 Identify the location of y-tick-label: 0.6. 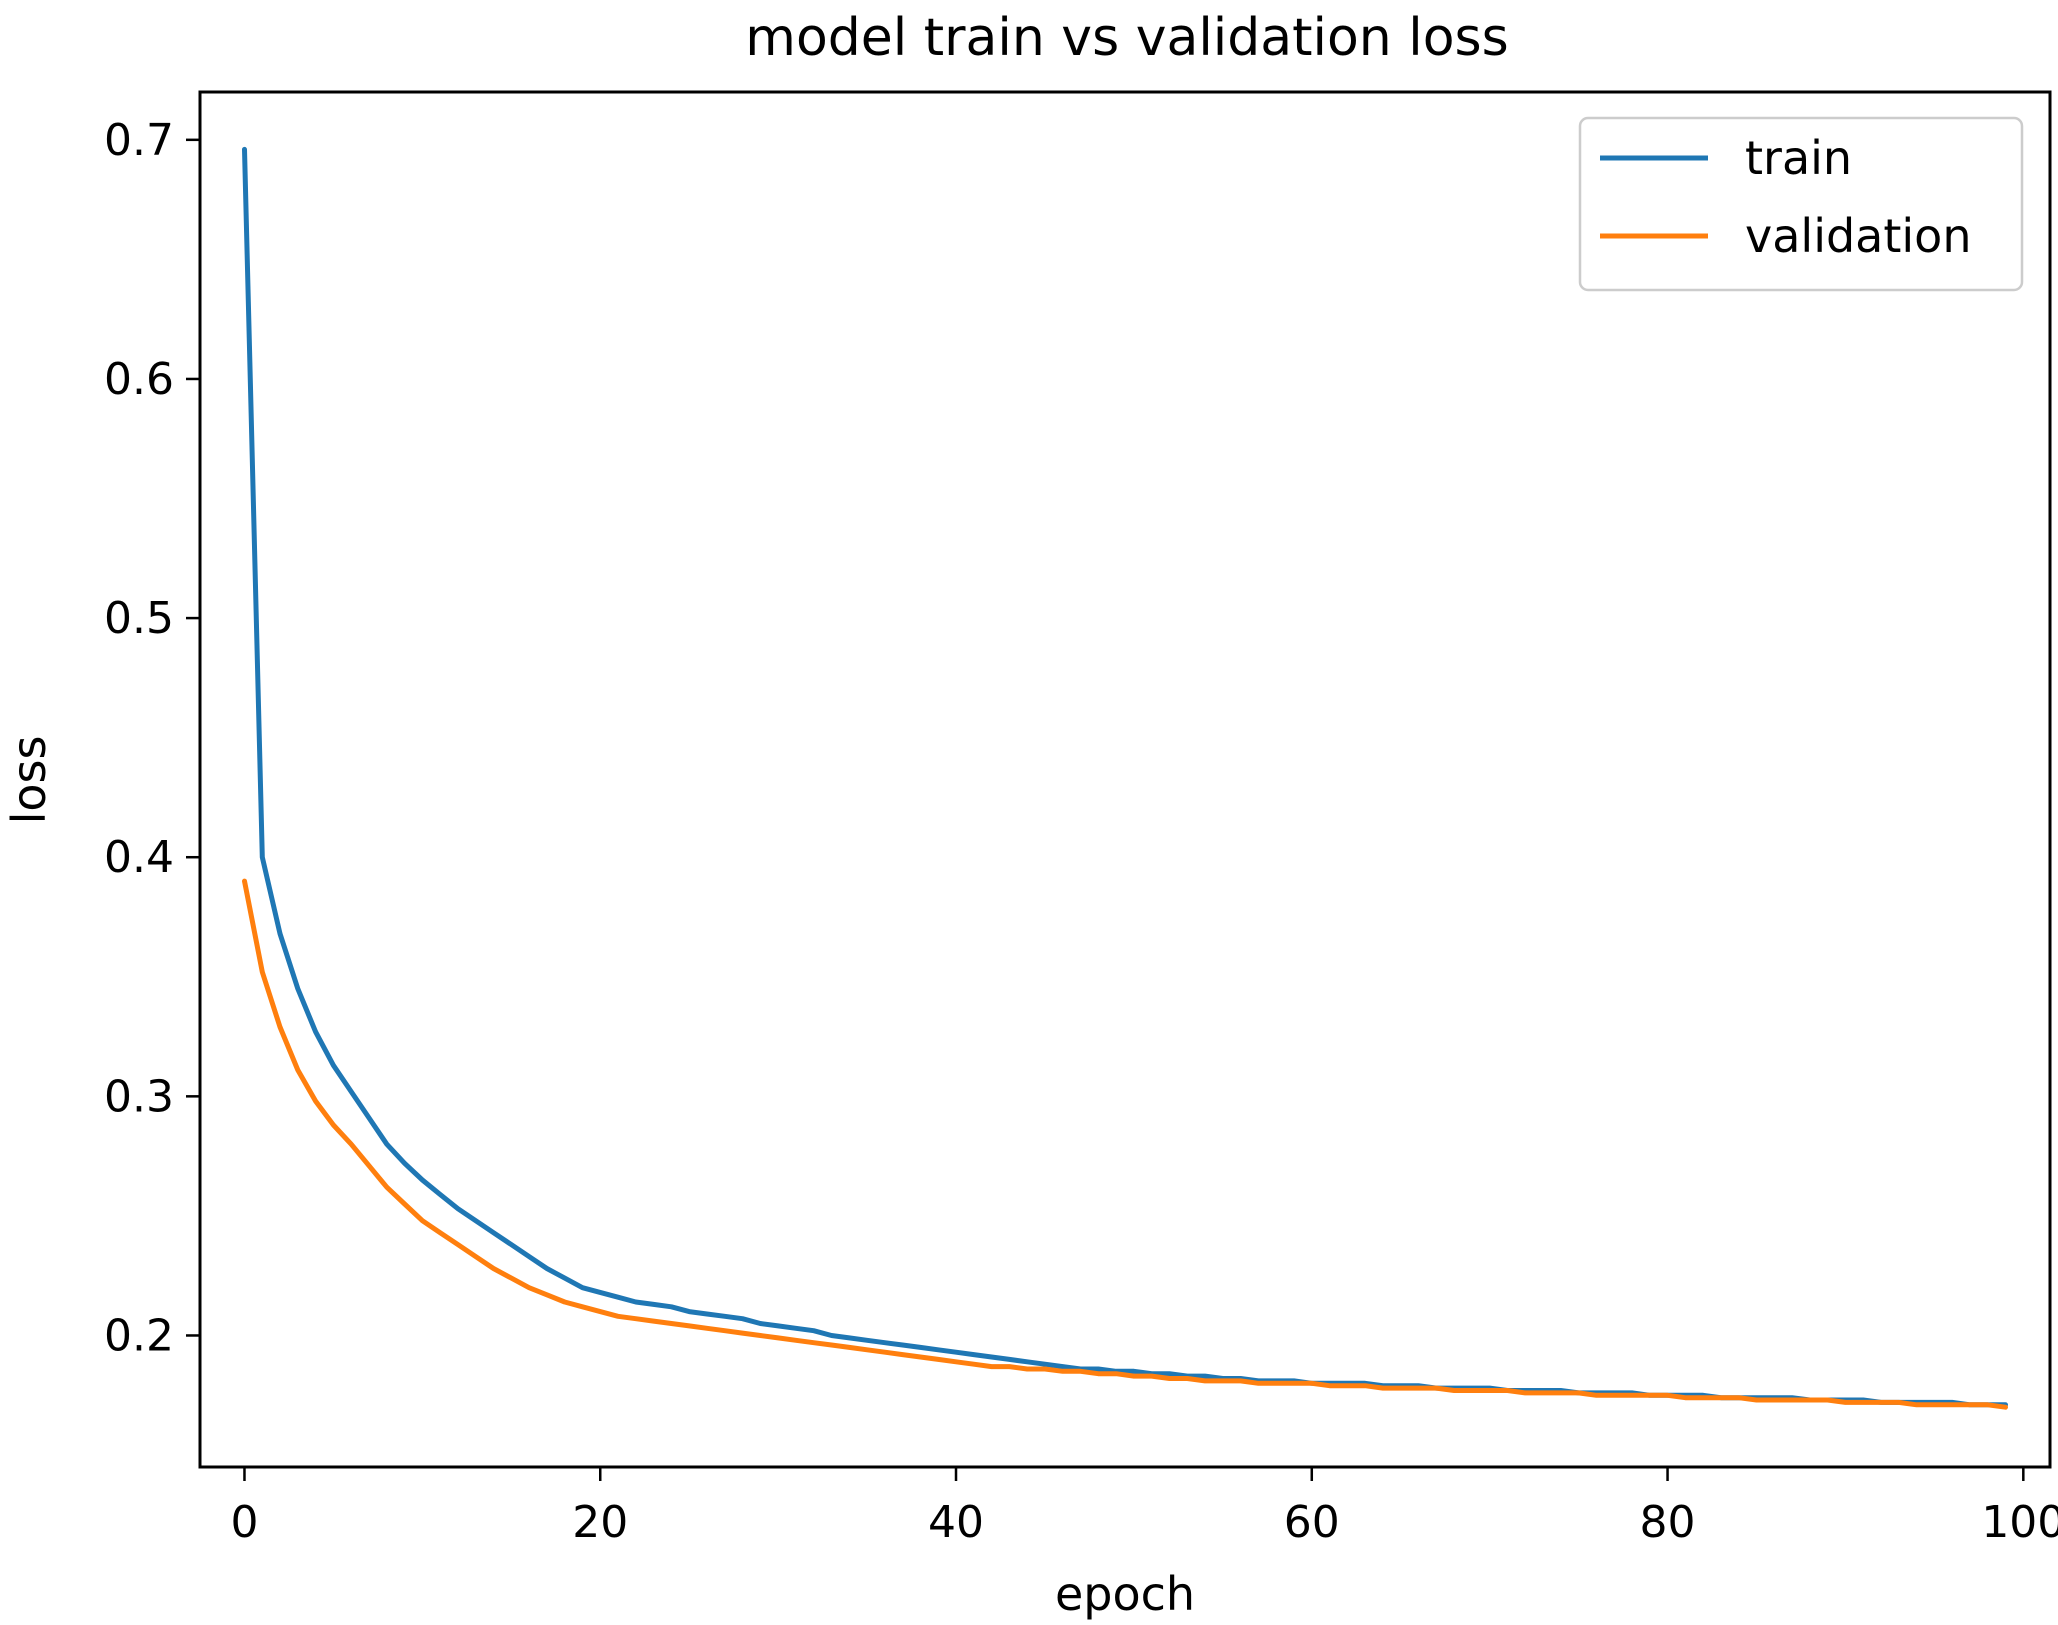
(139, 379).